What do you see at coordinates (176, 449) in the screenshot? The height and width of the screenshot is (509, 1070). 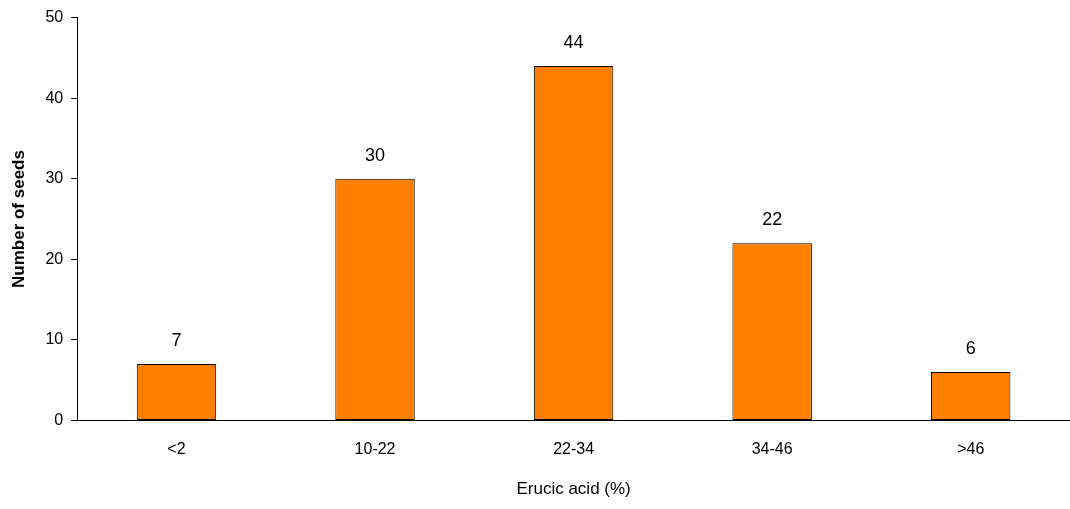 I see `x-tick-label: <2` at bounding box center [176, 449].